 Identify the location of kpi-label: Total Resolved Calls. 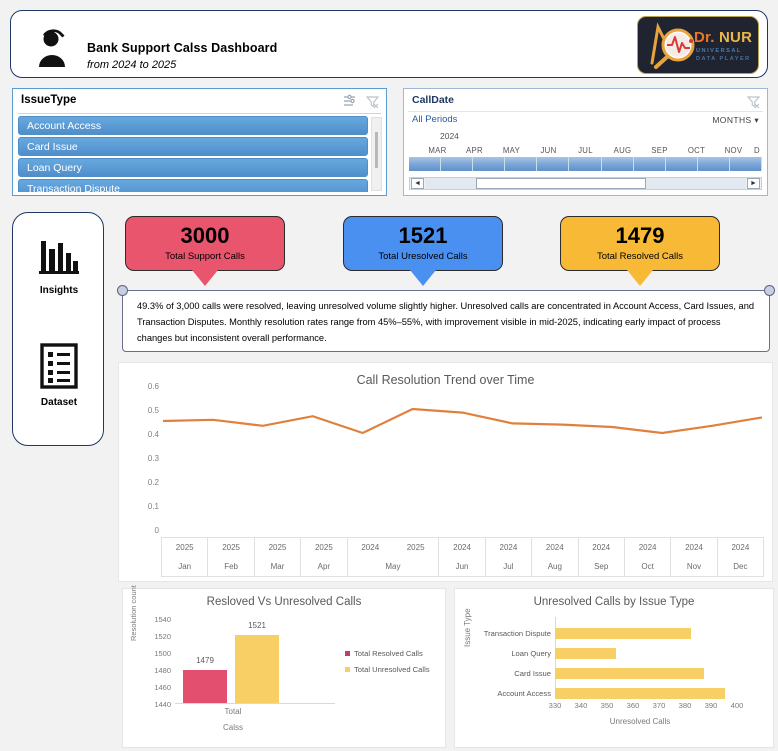
(640, 256).